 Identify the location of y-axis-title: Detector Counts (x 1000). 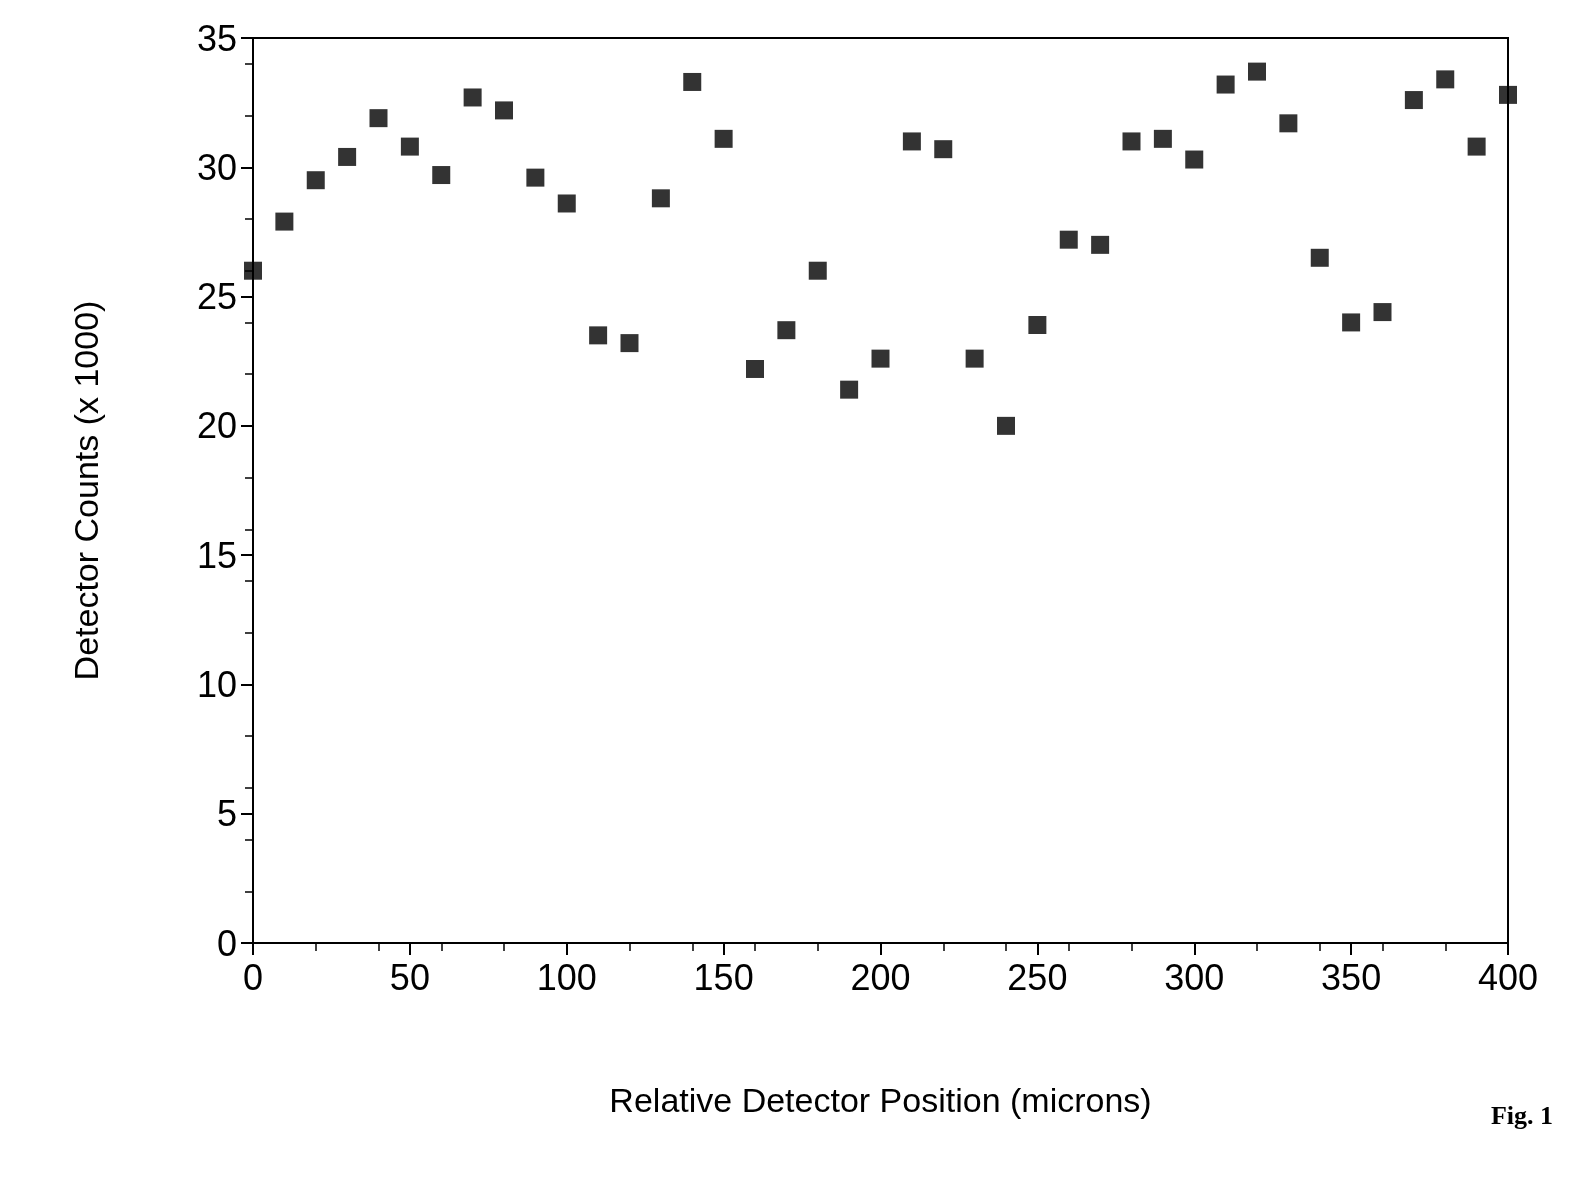
(86, 490).